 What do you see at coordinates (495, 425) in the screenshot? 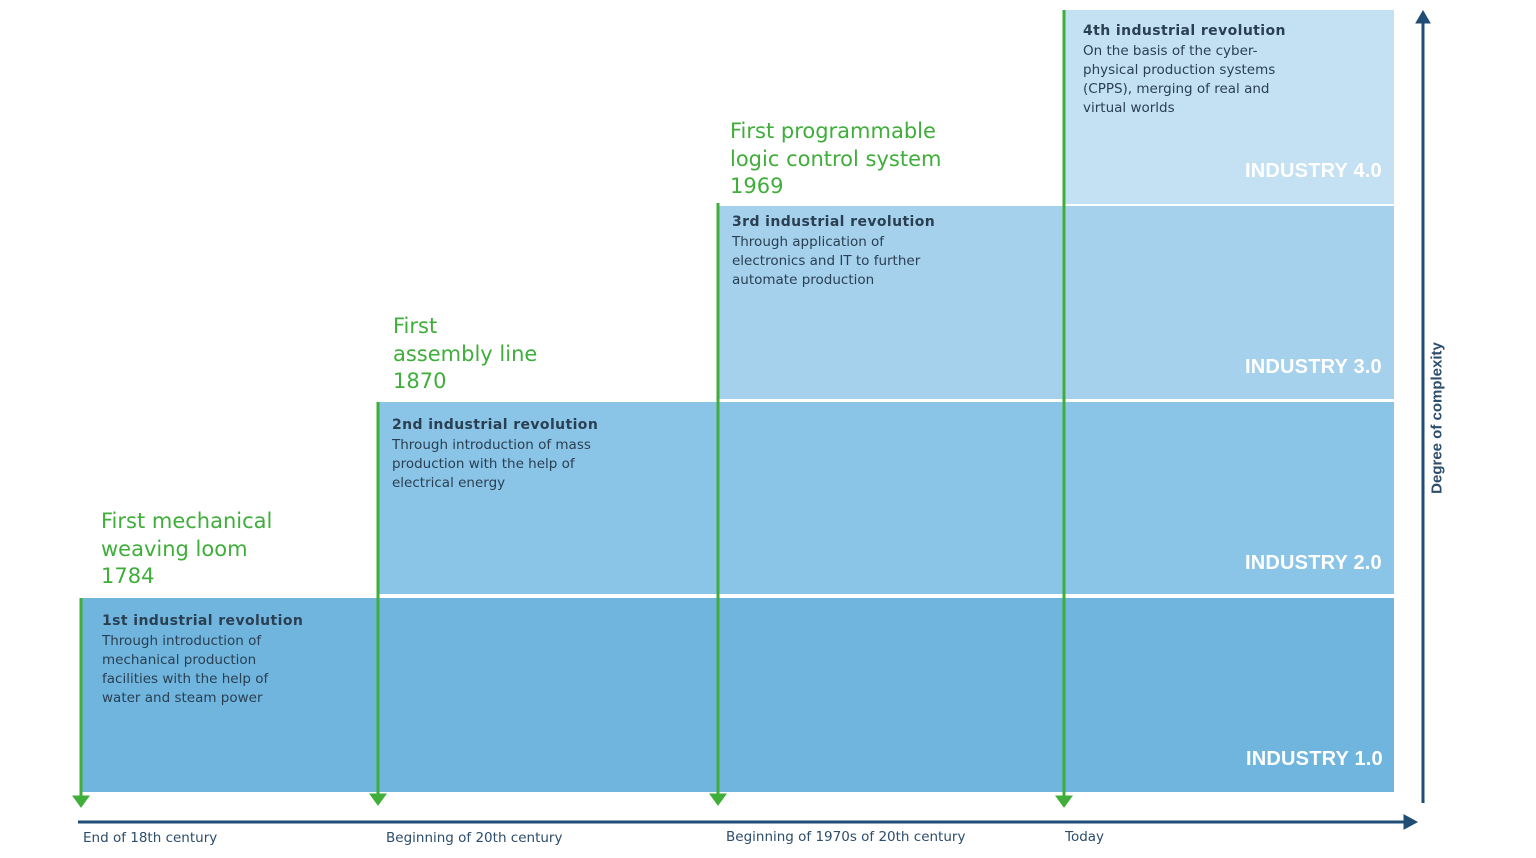
I see `revolution-2-title: 2nd industrial revolution` at bounding box center [495, 425].